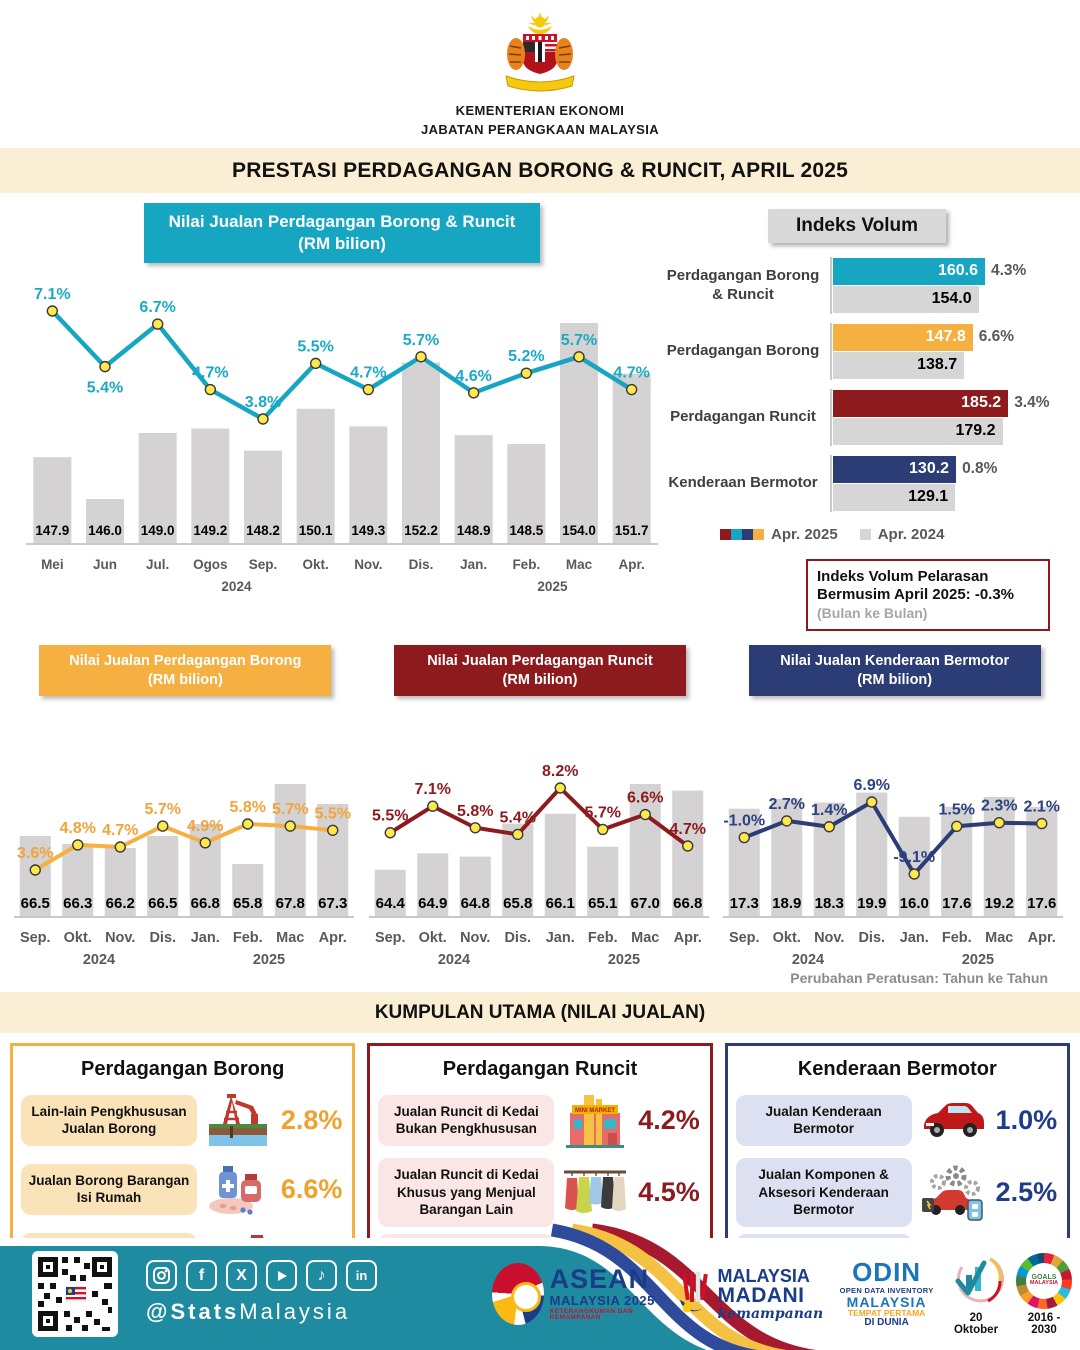 The image size is (1080, 1350). I want to click on volume-row-label: Kenderaan Bermotor, so click(743, 483).